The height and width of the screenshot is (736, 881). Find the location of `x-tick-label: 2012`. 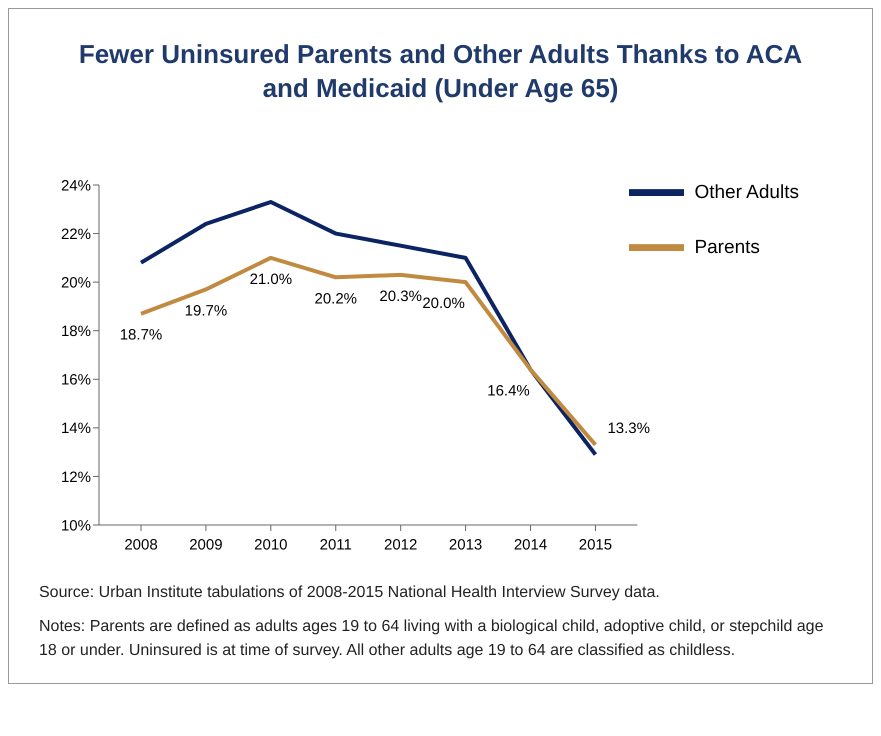

x-tick-label: 2012 is located at coordinates (401, 545).